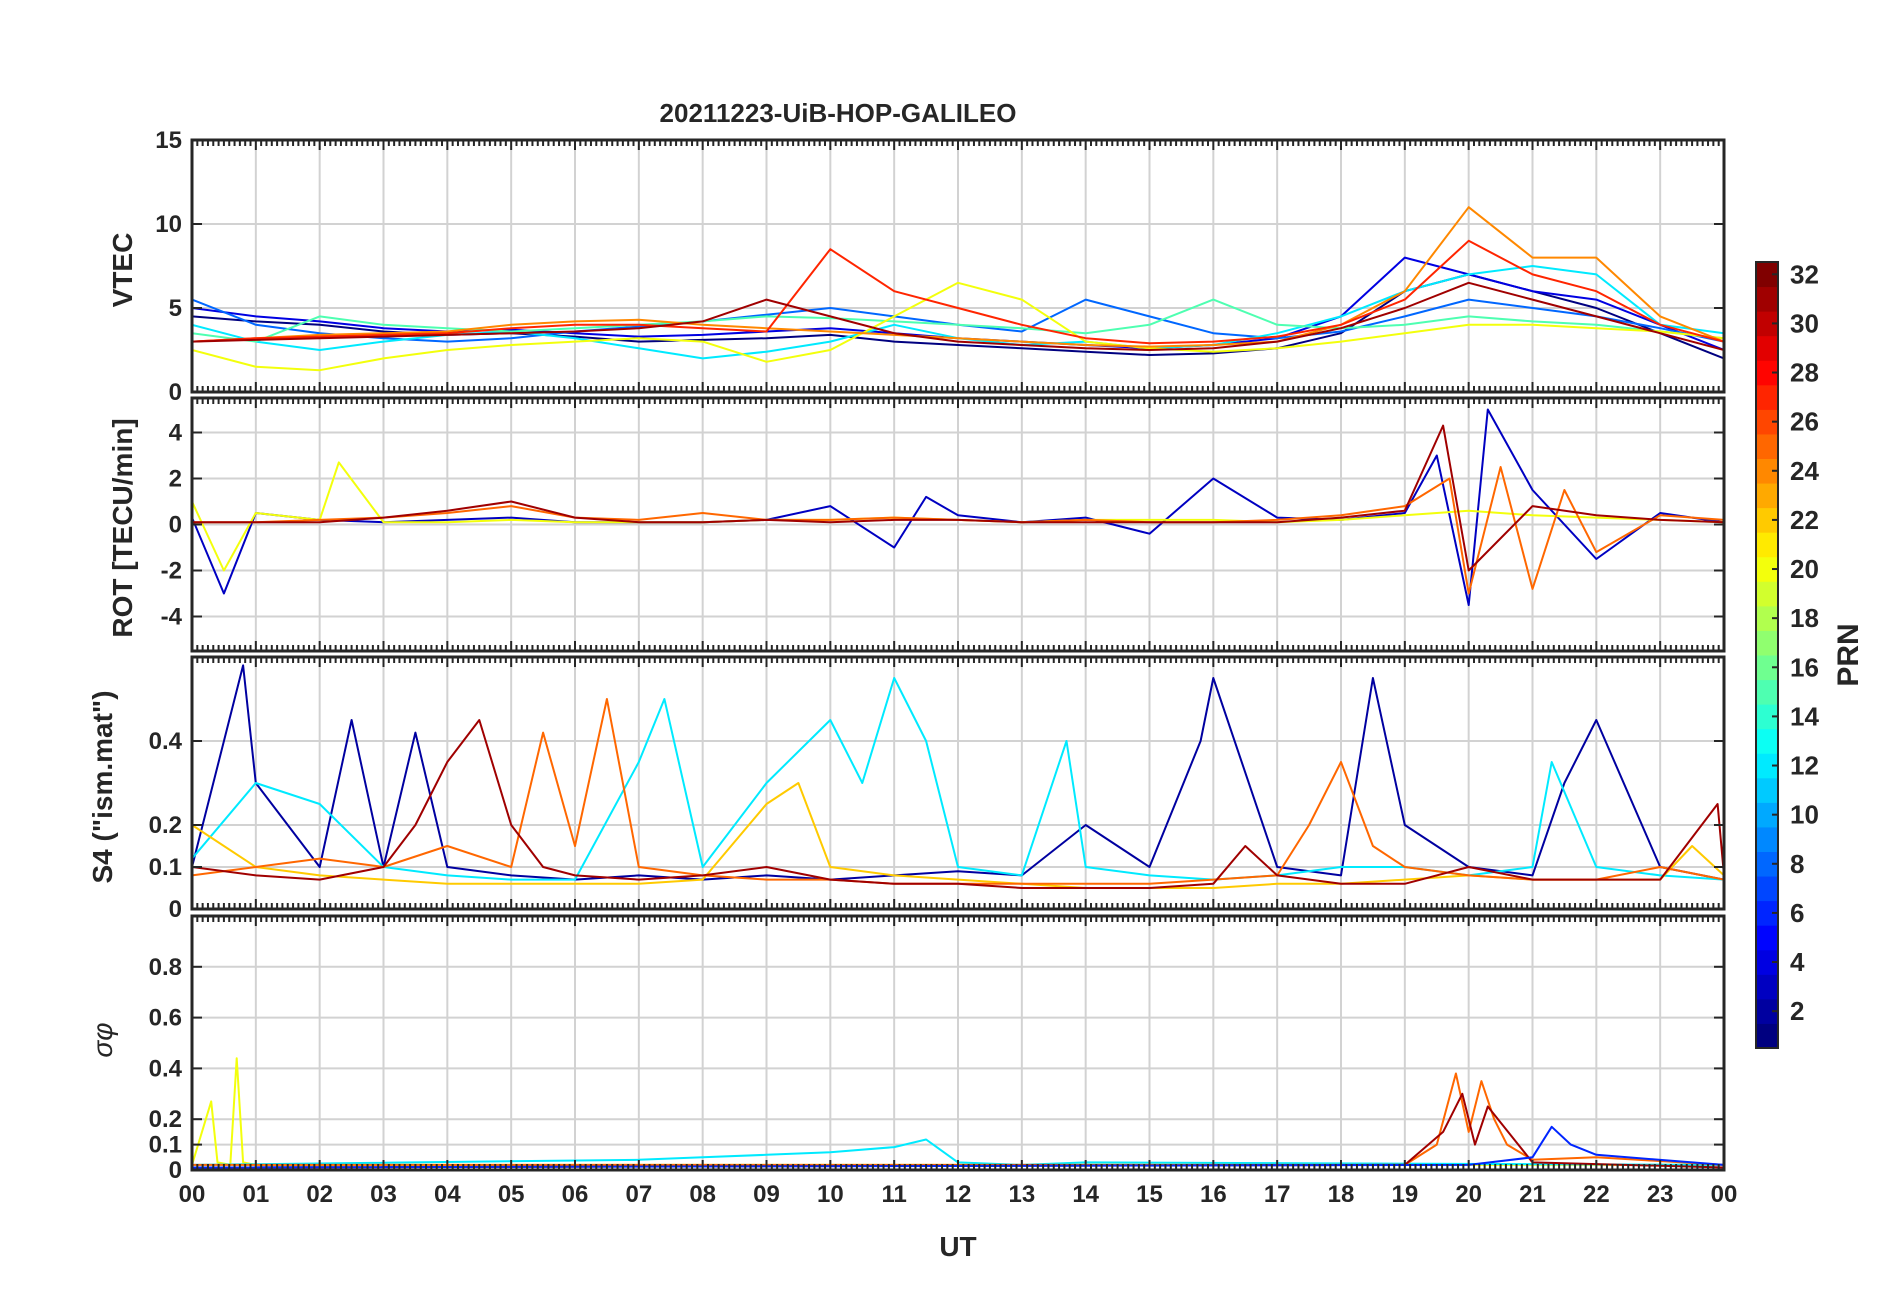  What do you see at coordinates (1804, 667) in the screenshot?
I see `colorbar-tick-label: 16` at bounding box center [1804, 667].